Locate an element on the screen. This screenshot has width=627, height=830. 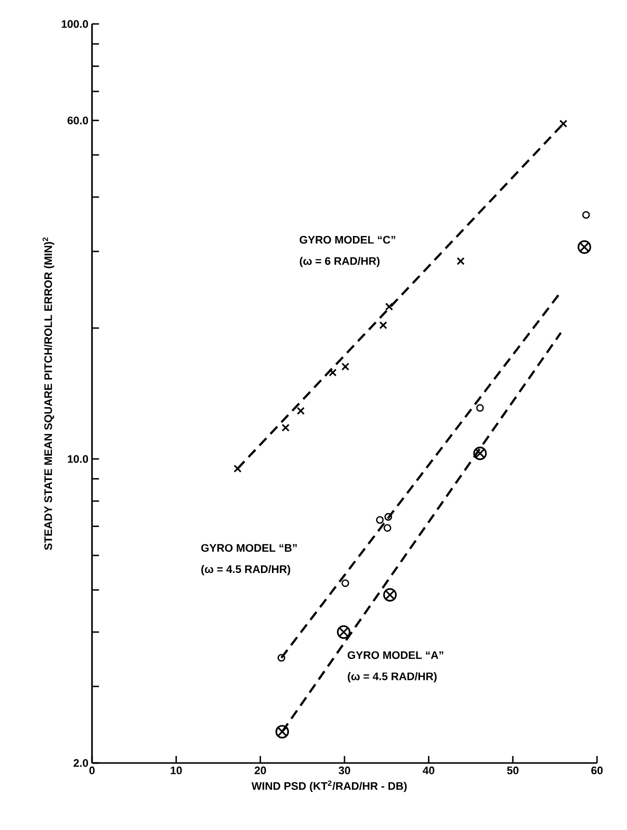
y-tick-label: 60.0 is located at coordinates (78, 120).